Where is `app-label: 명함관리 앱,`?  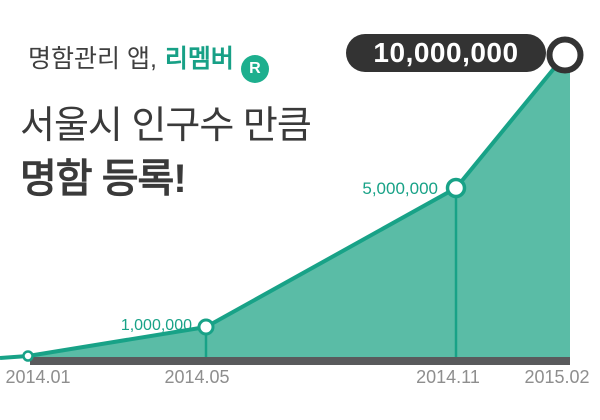
app-label: 명함관리 앱, is located at coordinates (92, 59).